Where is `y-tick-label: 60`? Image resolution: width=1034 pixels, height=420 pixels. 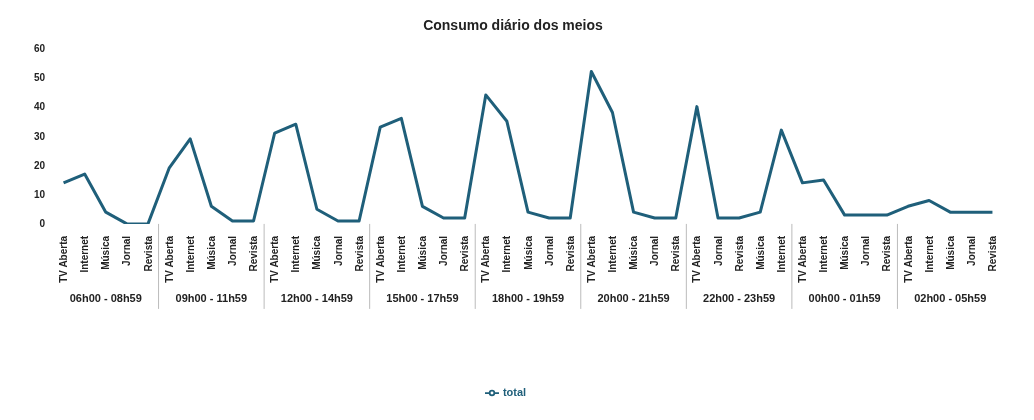 y-tick-label: 60 is located at coordinates (39, 48).